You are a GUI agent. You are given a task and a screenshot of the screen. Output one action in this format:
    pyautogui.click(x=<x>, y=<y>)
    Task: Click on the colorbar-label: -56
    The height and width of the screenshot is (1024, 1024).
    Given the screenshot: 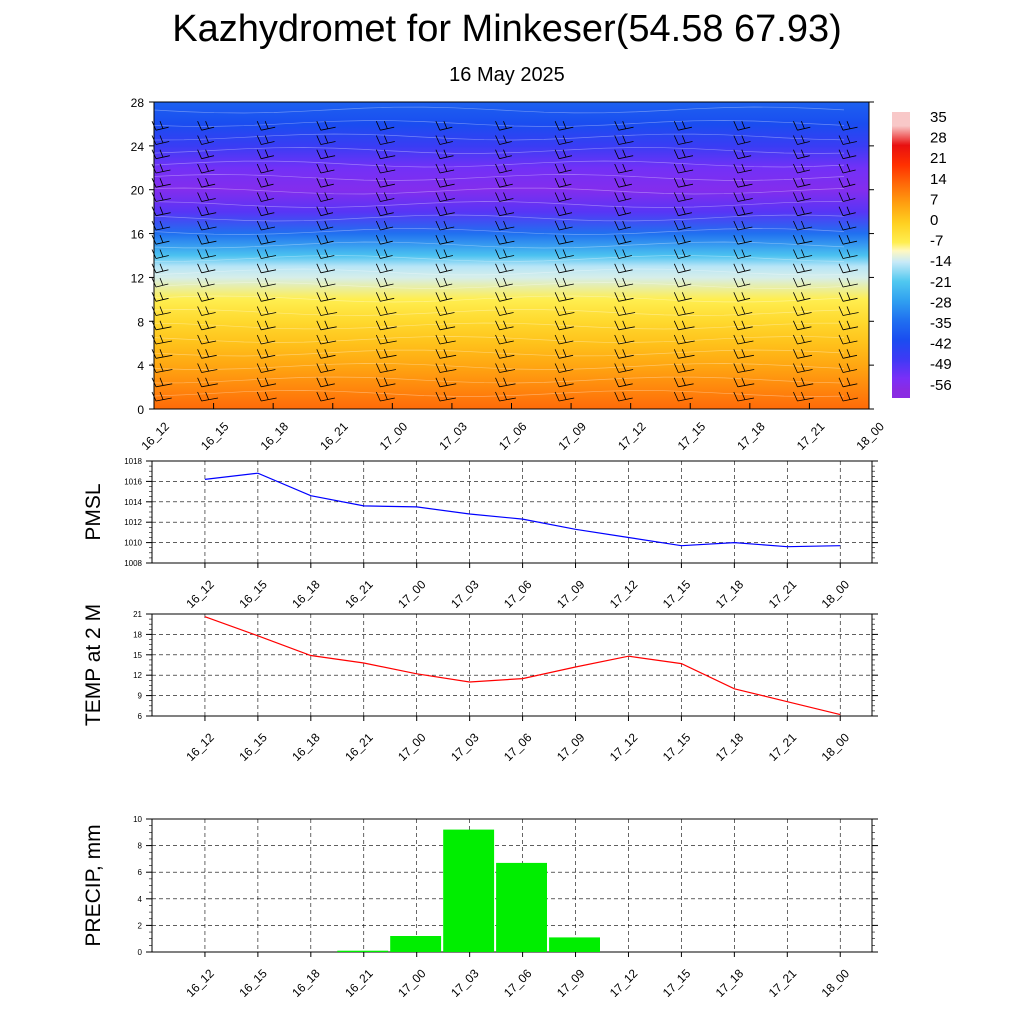 What is the action you would take?
    pyautogui.click(x=941, y=385)
    